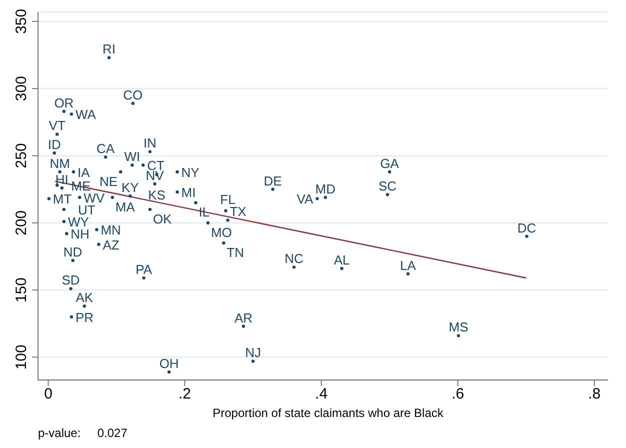 Image resolution: width=626 pixels, height=448 pixels. What do you see at coordinates (85, 114) in the screenshot?
I see `data-label: WA` at bounding box center [85, 114].